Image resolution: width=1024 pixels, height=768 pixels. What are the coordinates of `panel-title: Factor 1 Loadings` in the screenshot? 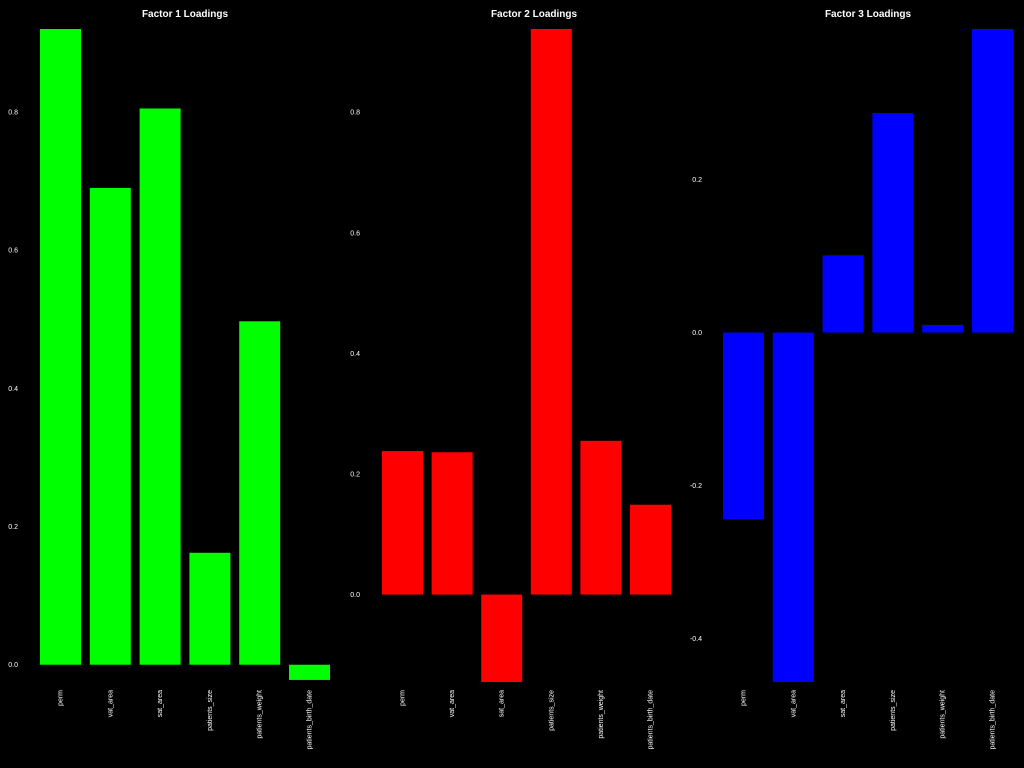 It's located at (185, 14).